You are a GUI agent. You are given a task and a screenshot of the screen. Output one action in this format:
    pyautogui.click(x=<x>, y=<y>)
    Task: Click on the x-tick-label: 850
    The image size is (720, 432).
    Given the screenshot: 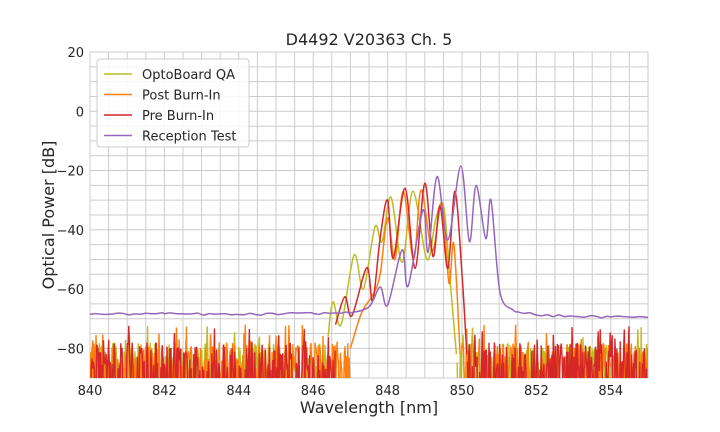 What is the action you would take?
    pyautogui.click(x=462, y=391)
    